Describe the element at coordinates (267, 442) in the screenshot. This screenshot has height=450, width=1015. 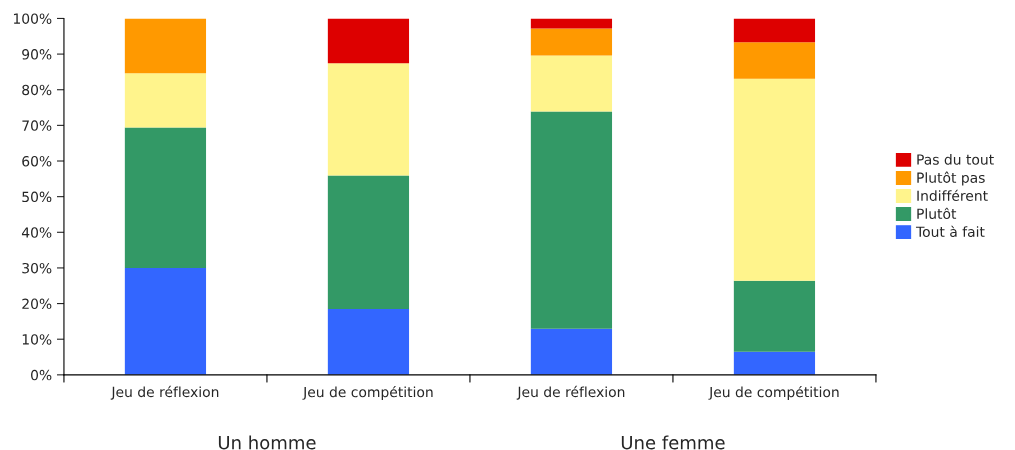
I see `text: Un homme` at that location.